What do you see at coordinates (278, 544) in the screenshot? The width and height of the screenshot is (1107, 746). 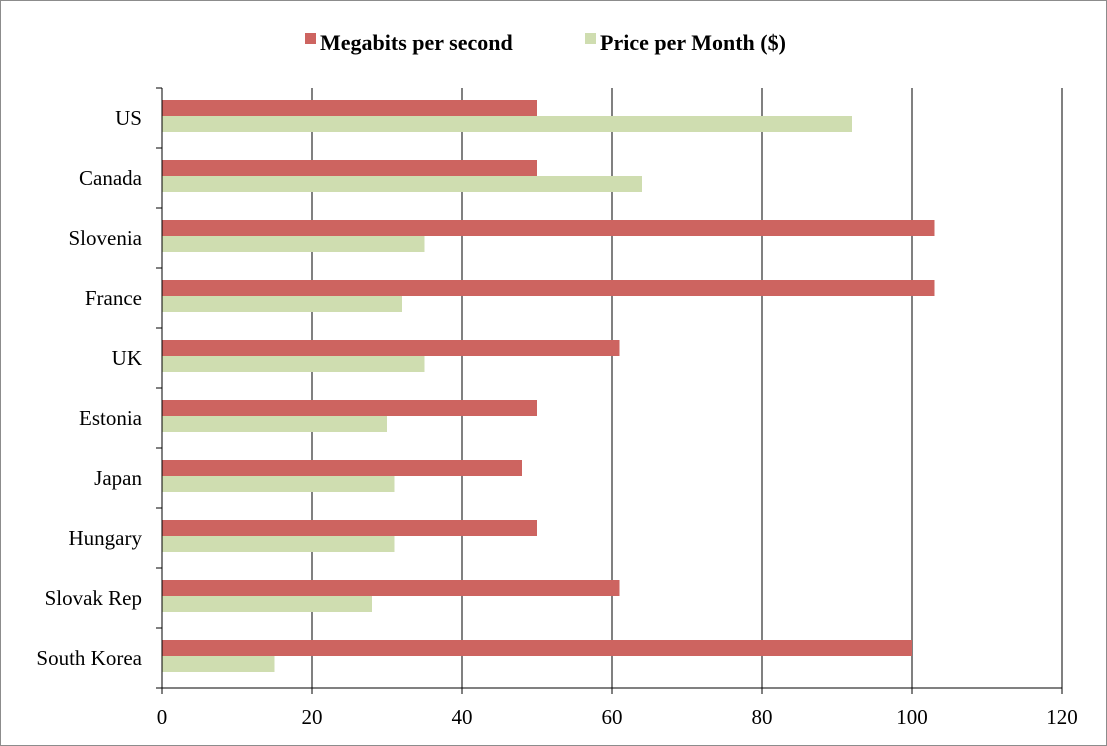 I see `bar-price-hungary` at bounding box center [278, 544].